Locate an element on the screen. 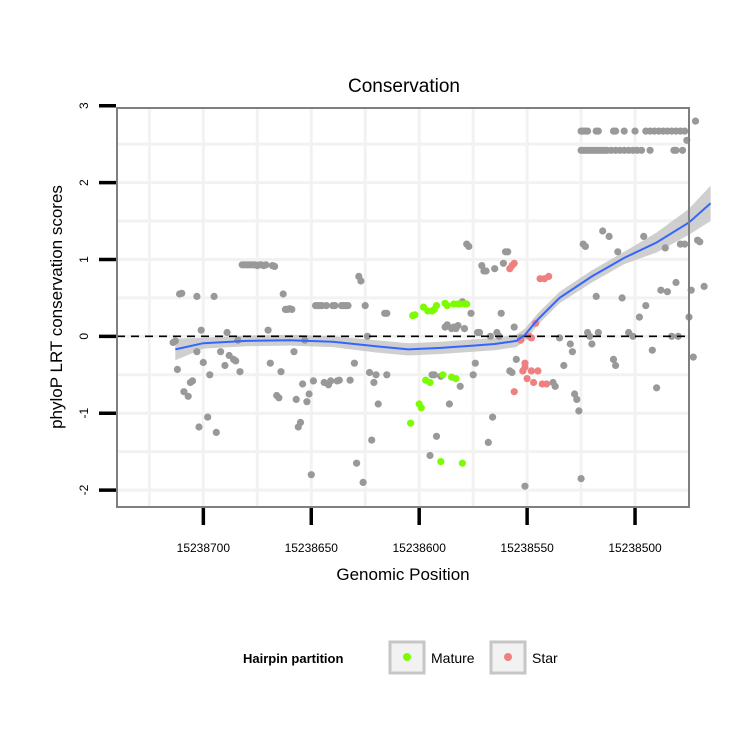 This screenshot has height=750, width=750. chart-title: Conservation is located at coordinates (404, 86).